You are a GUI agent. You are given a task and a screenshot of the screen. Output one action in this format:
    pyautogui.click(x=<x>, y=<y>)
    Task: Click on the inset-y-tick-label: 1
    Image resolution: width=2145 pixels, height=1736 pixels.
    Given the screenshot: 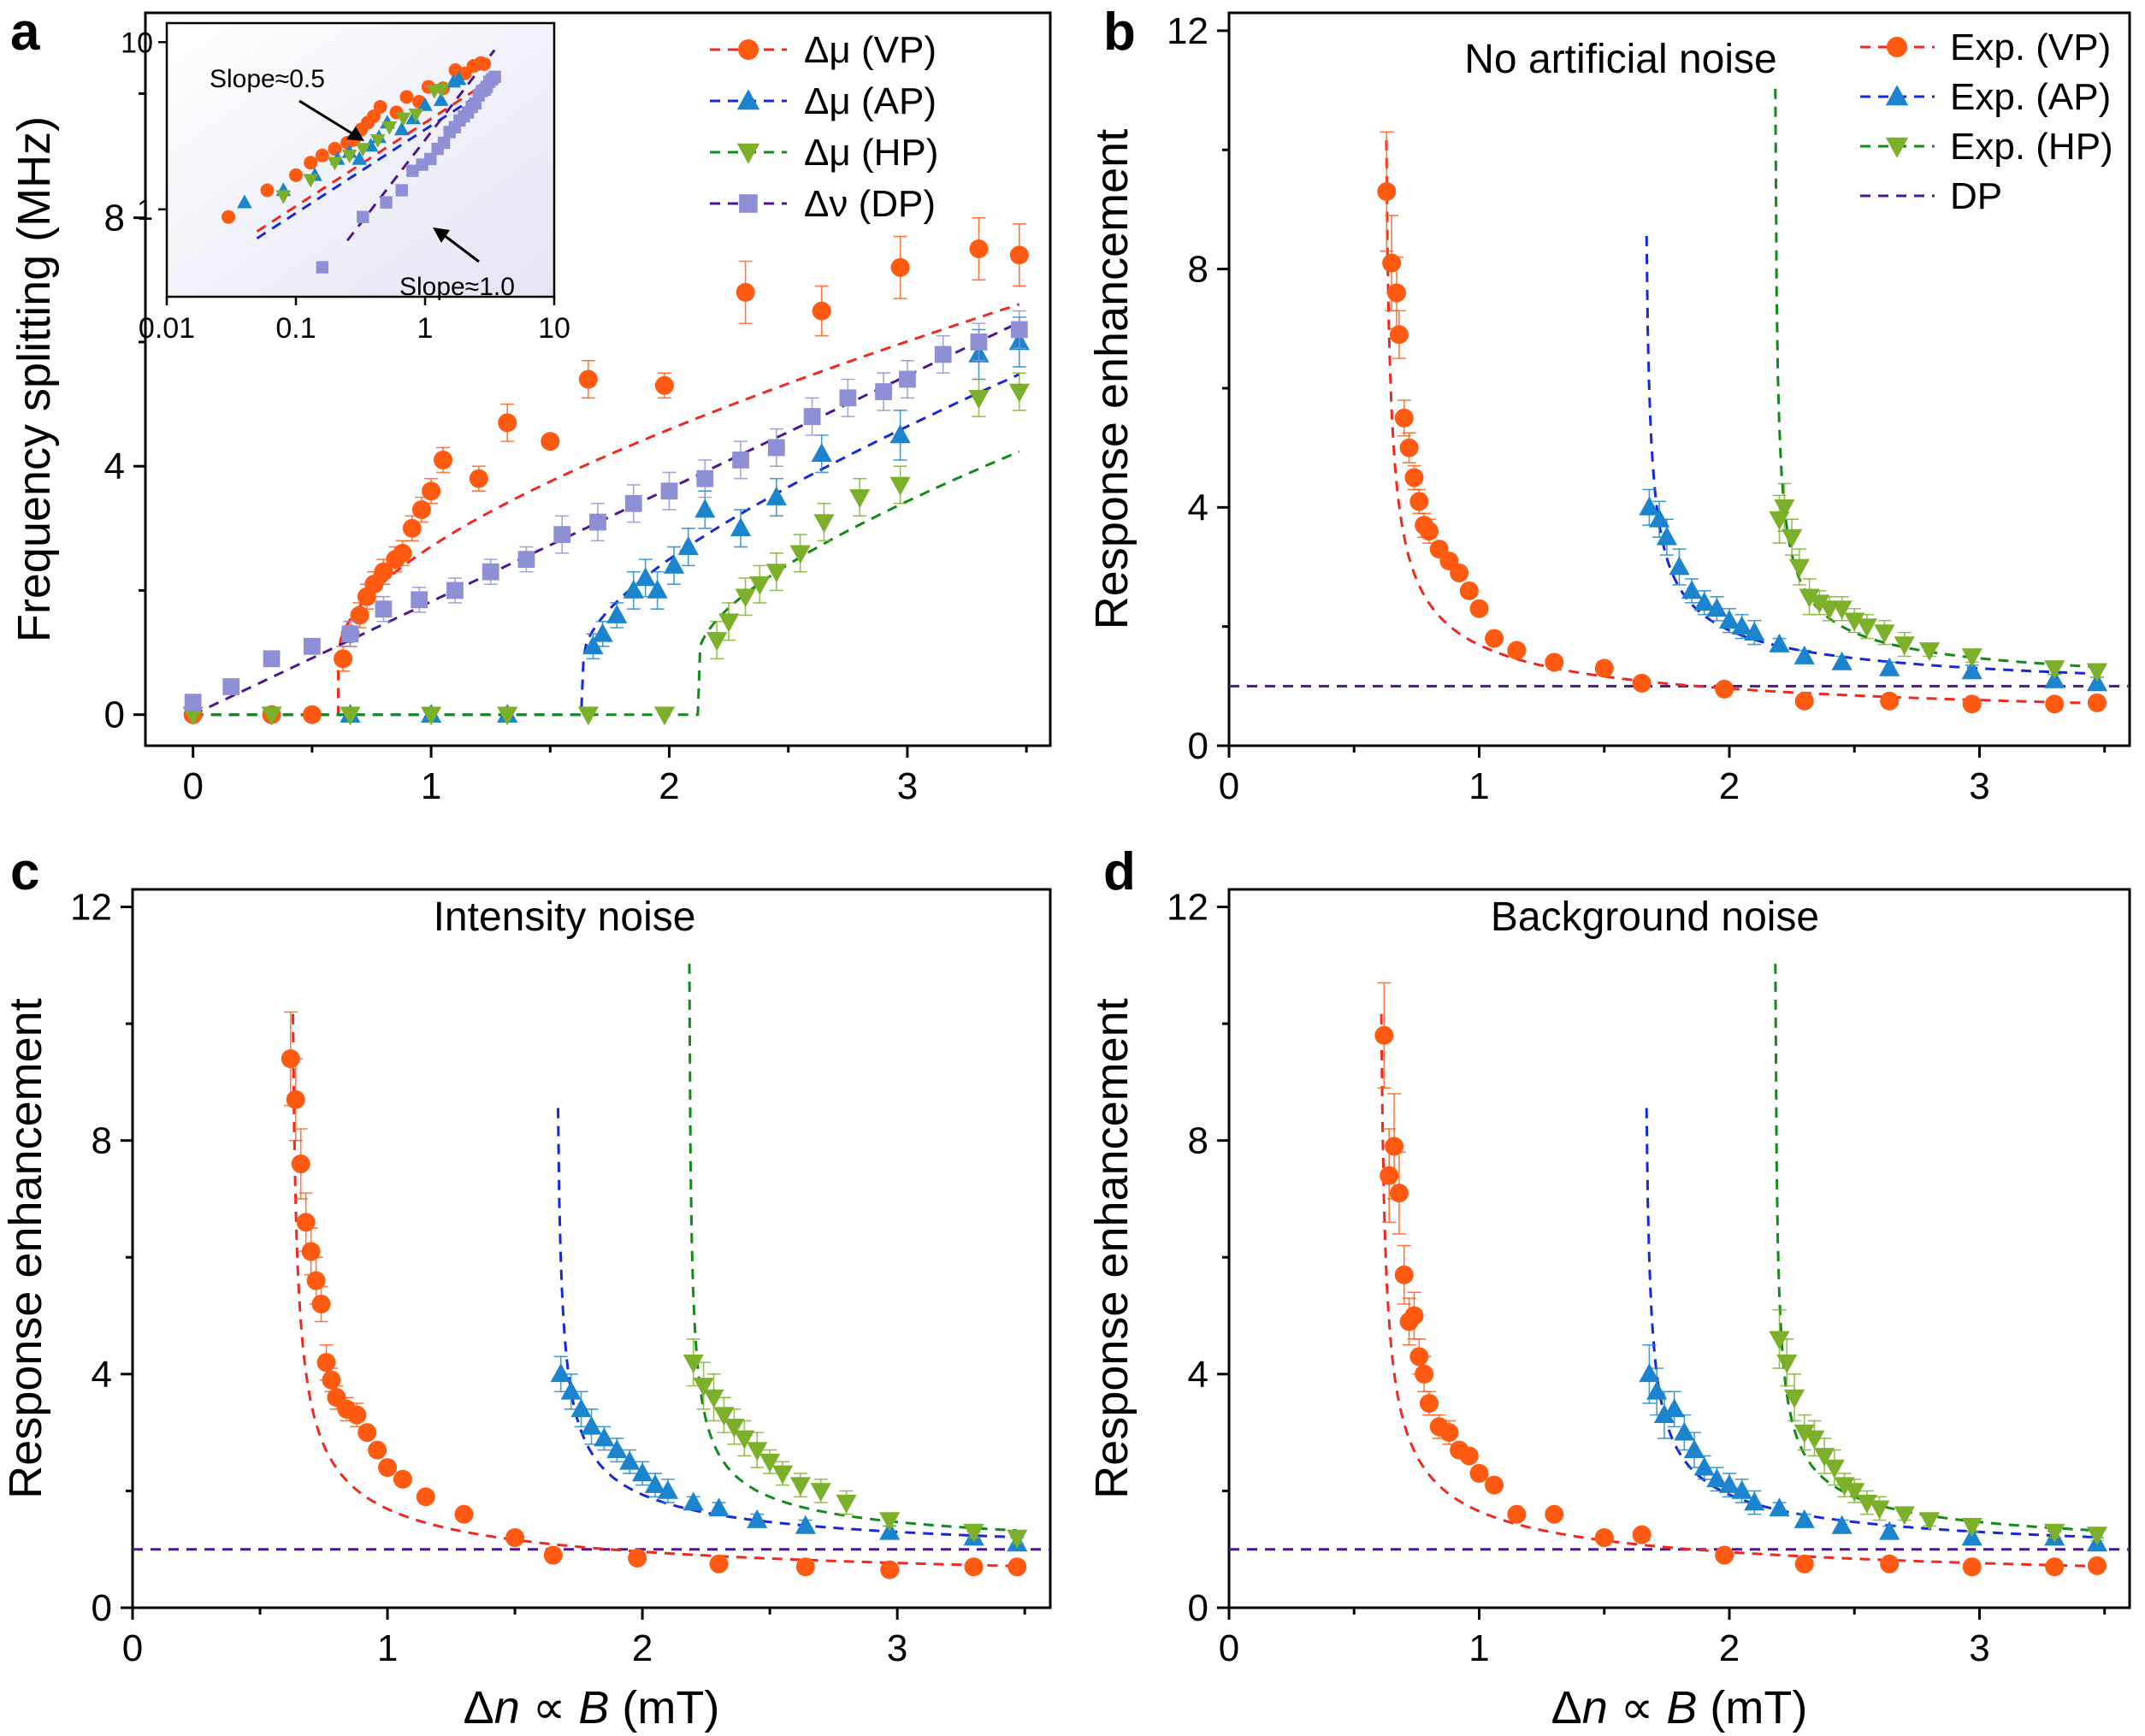 What is the action you would take?
    pyautogui.click(x=145, y=211)
    